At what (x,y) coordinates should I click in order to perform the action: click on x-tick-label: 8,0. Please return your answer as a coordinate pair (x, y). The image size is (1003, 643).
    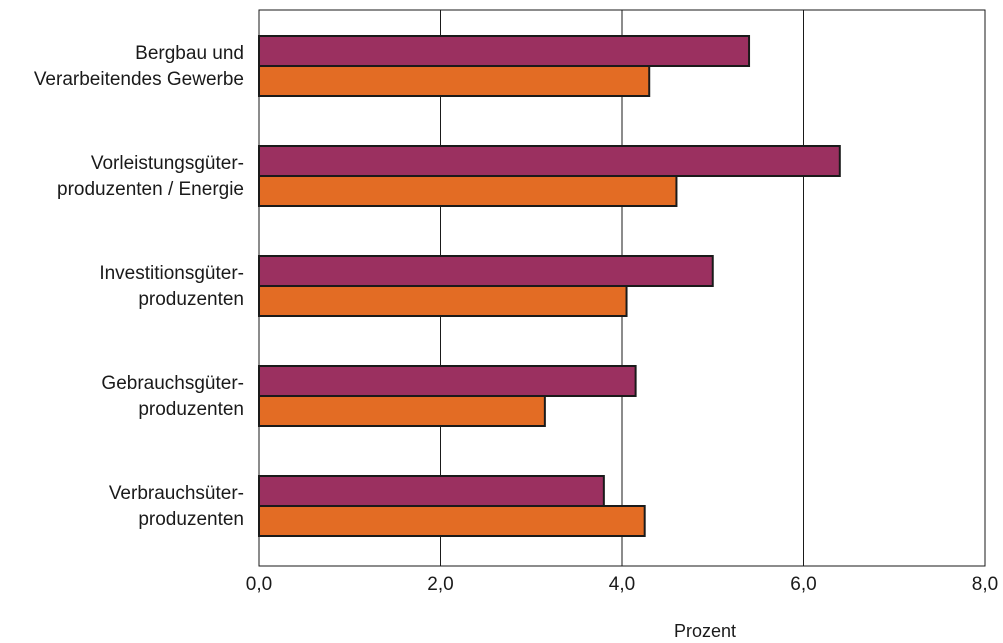
    Looking at the image, I should click on (985, 584).